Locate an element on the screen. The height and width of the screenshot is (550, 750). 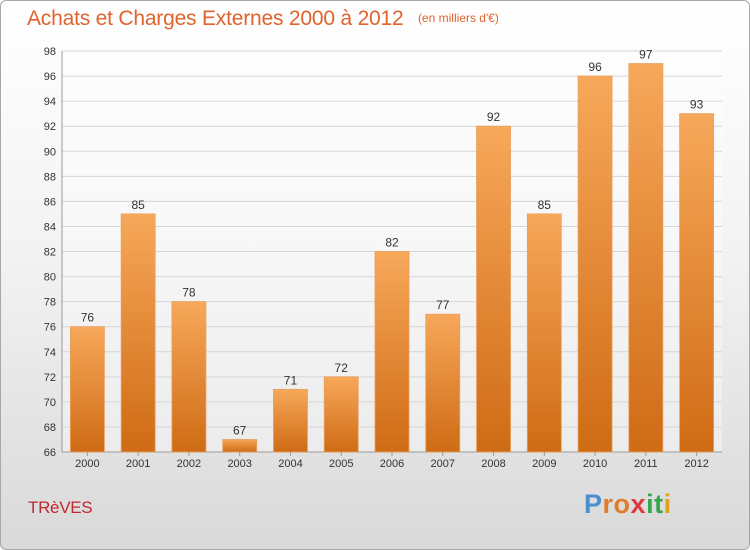
x-tick-label: 2012 is located at coordinates (696, 464).